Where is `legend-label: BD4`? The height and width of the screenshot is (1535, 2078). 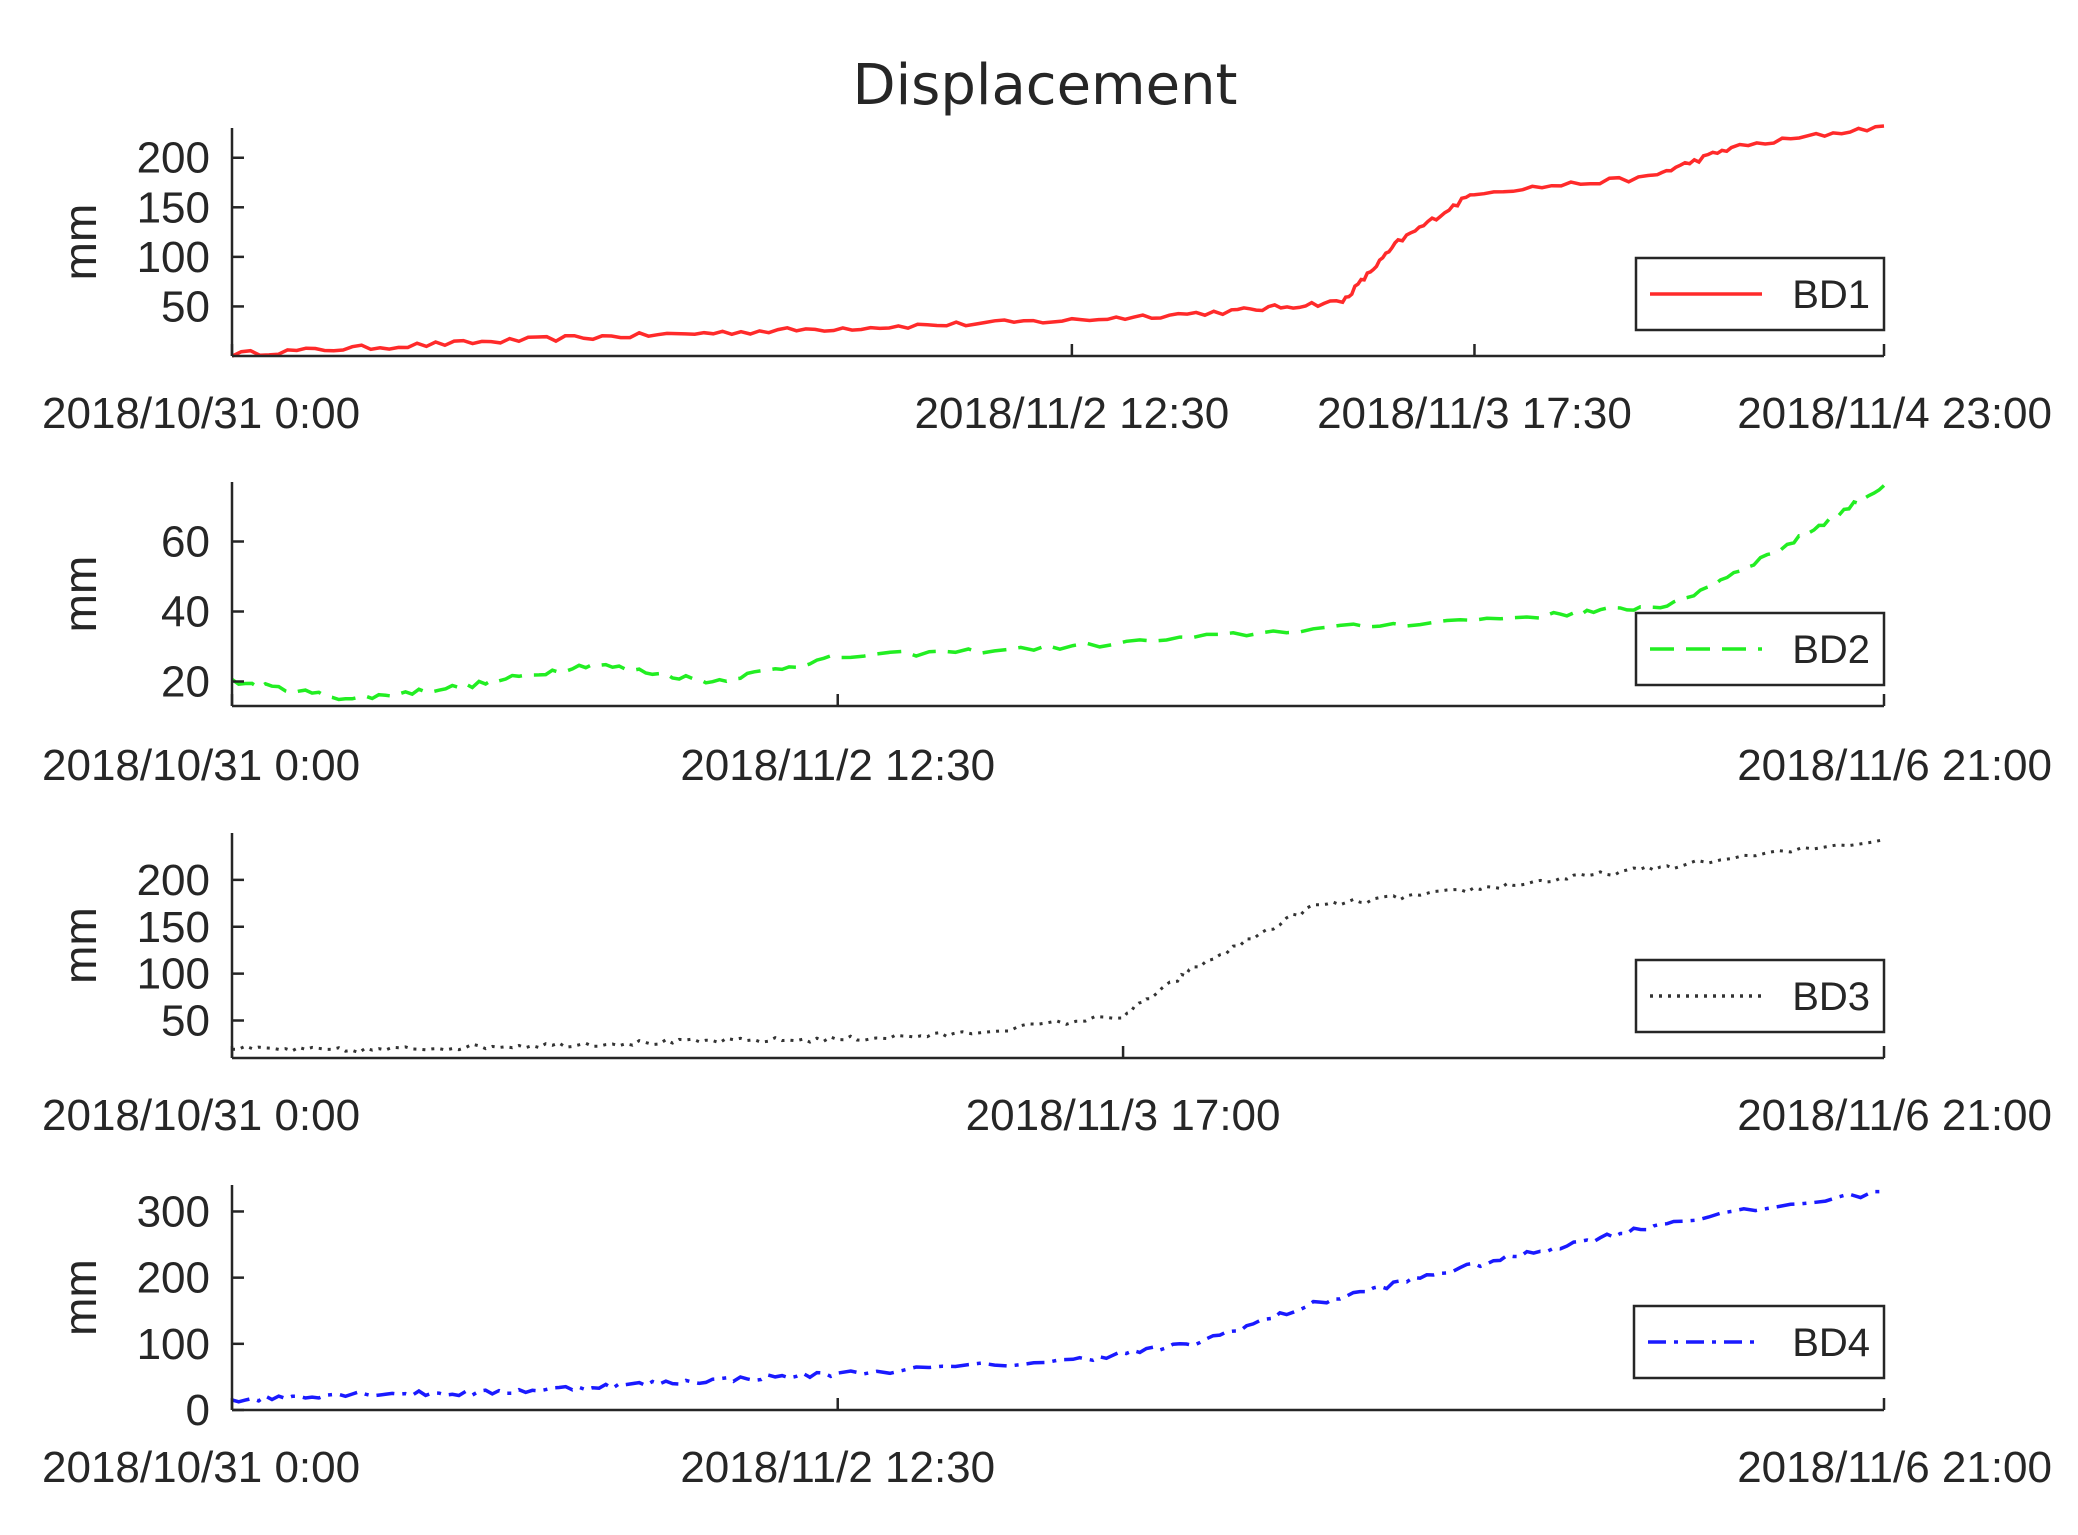 legend-label: BD4 is located at coordinates (1831, 1343).